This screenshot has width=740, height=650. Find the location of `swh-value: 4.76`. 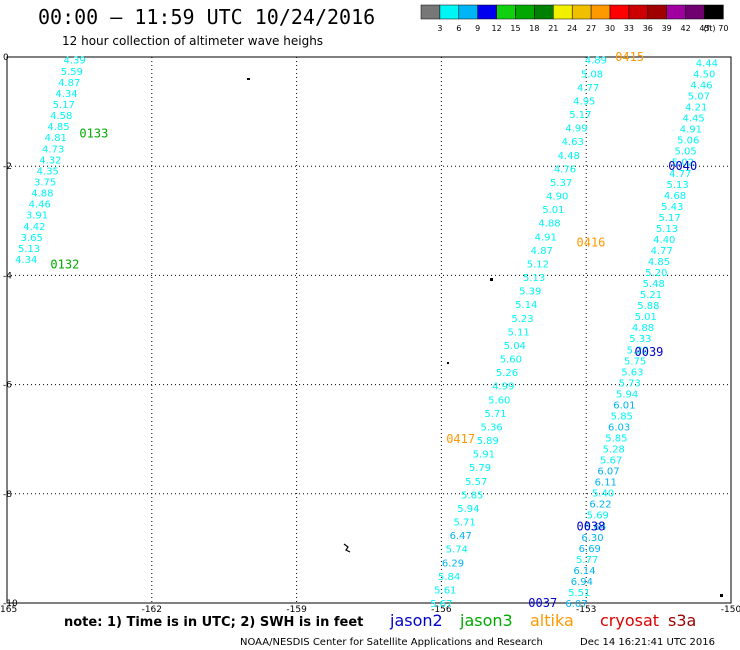

swh-value: 4.76 is located at coordinates (565, 169).